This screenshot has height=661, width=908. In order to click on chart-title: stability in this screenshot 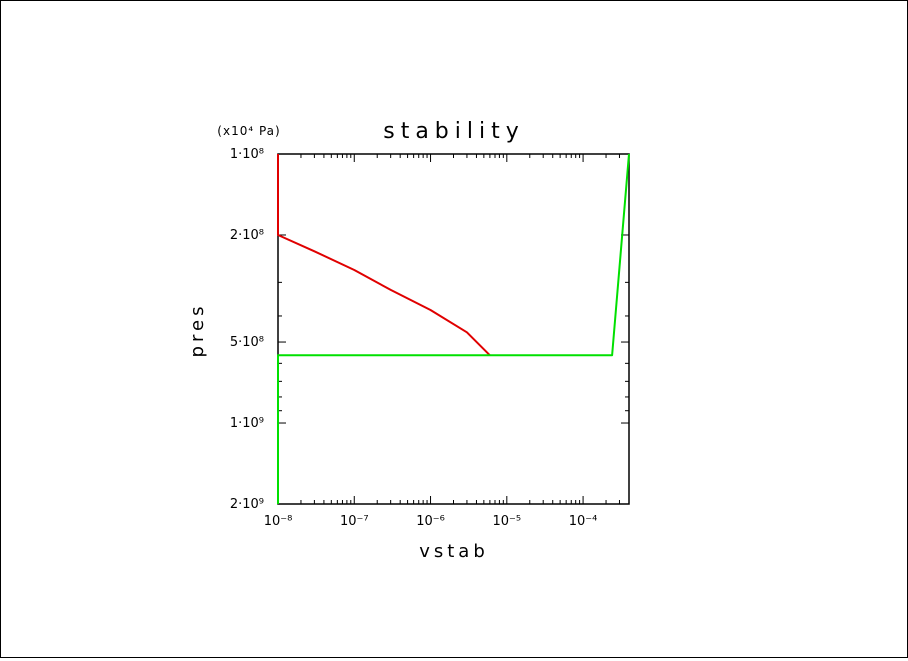, I will do `click(454, 131)`.